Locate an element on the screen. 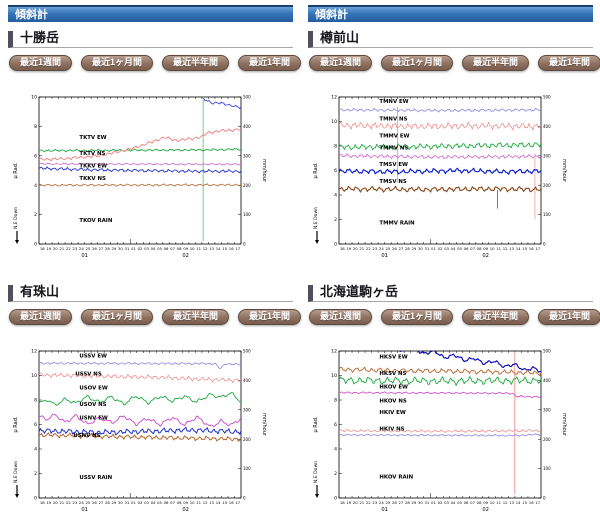 This screenshot has height=528, width=600. tiltmeter-header-bar: 傾斜計 is located at coordinates (150, 13).